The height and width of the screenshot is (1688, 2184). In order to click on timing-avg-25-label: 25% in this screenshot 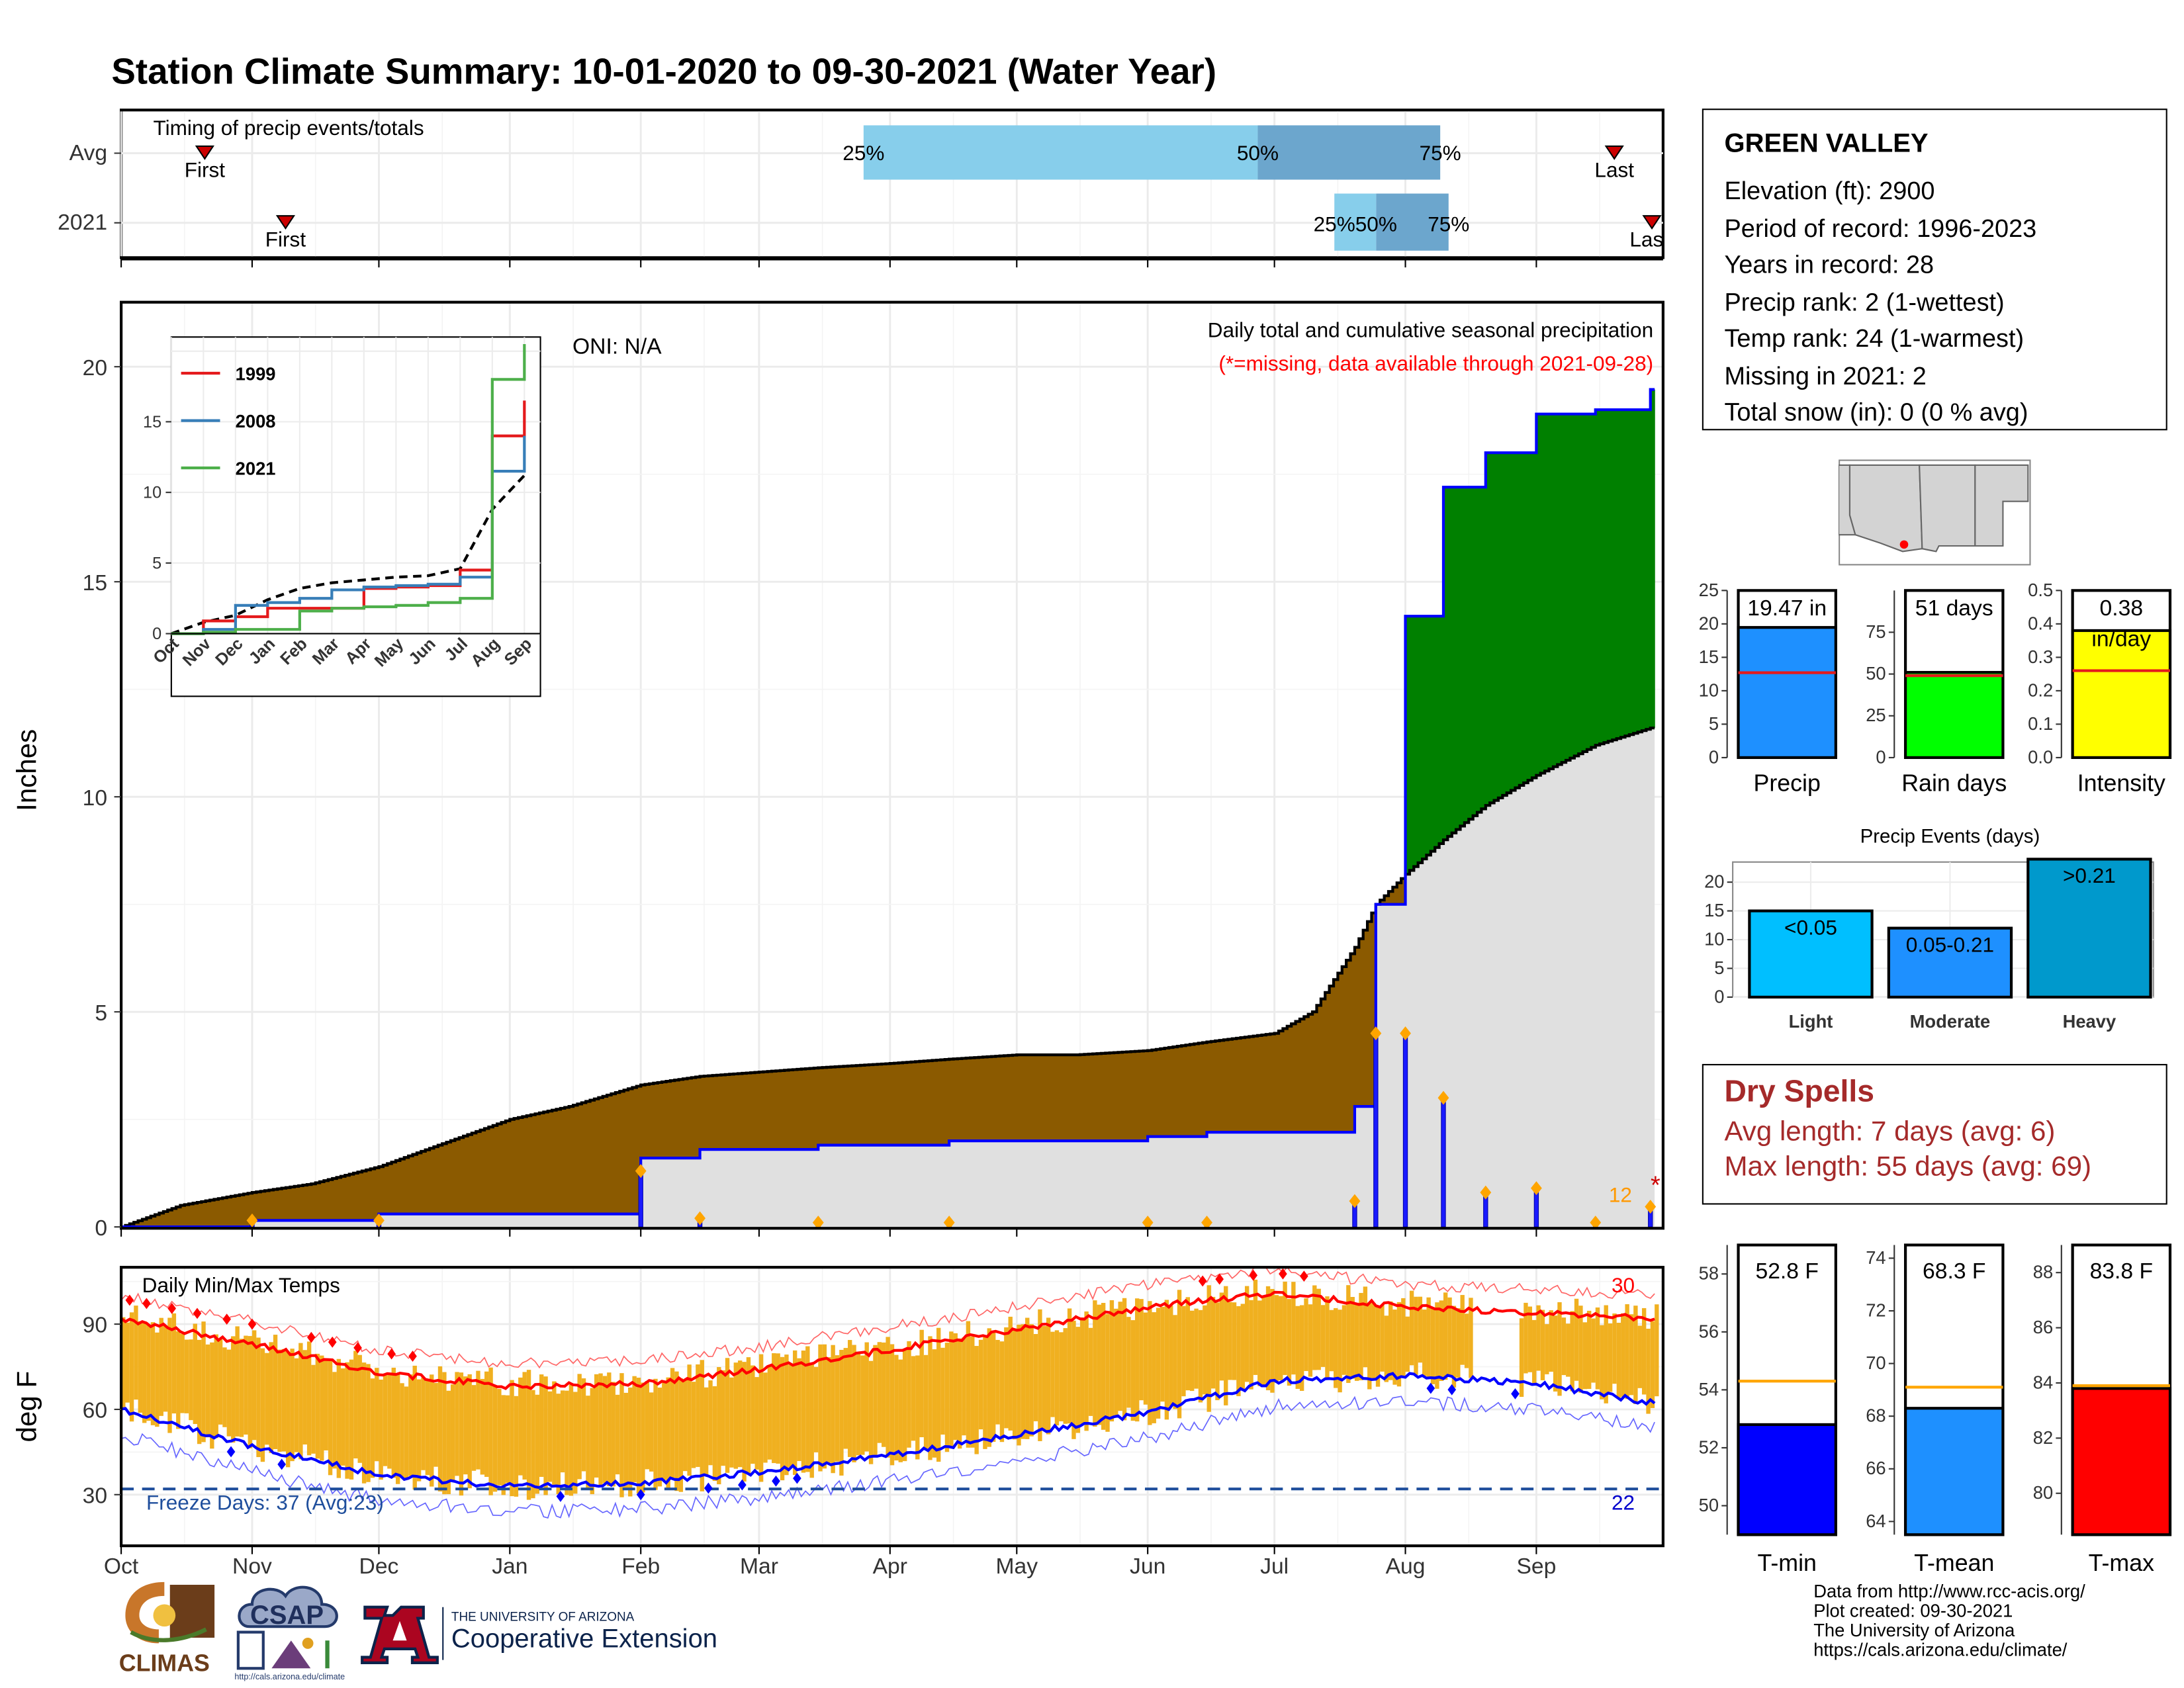, I will do `click(863, 153)`.